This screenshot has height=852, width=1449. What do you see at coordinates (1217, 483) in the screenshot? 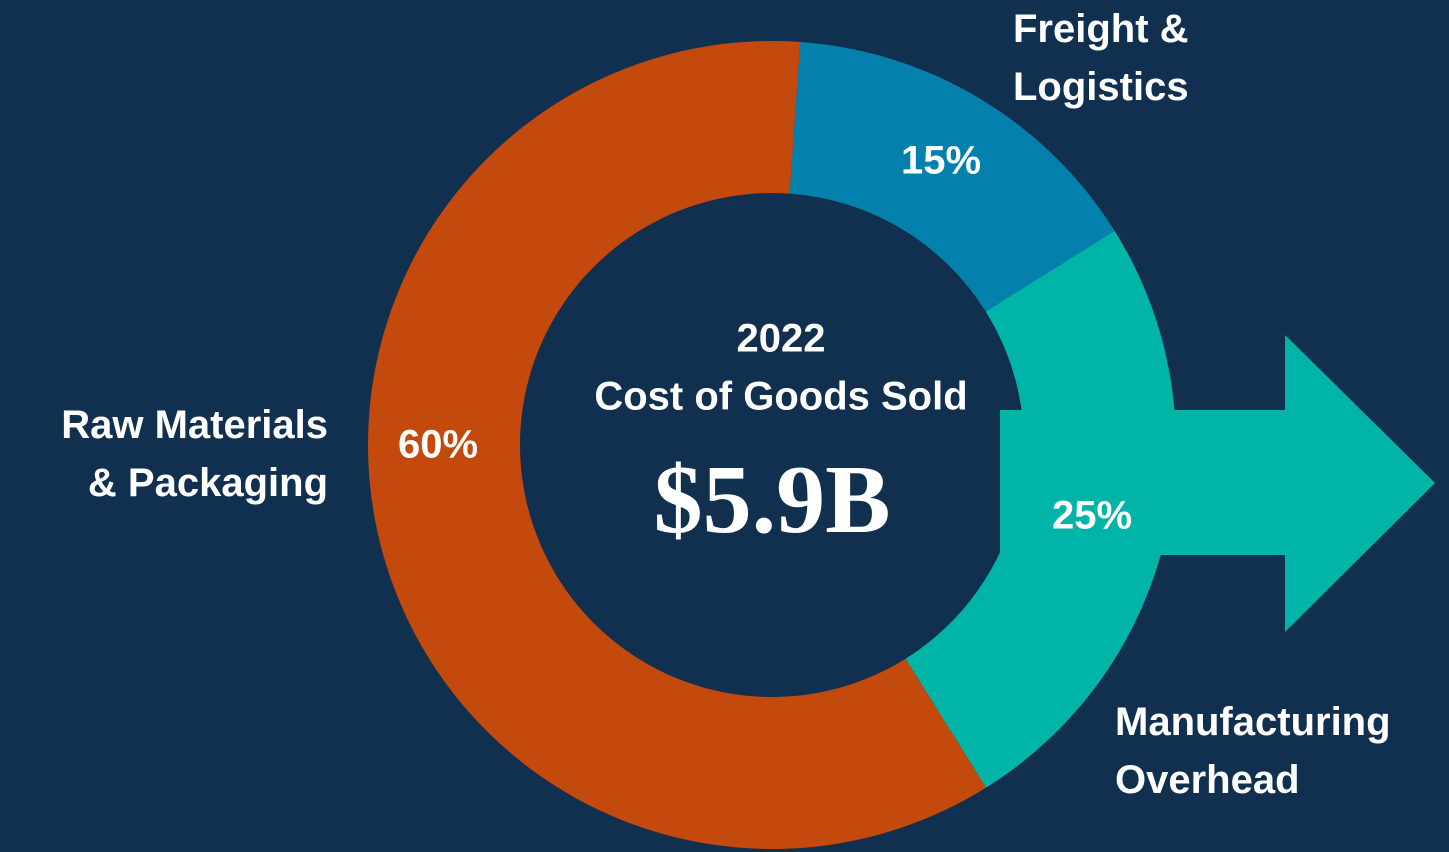
I see `arrow` at bounding box center [1217, 483].